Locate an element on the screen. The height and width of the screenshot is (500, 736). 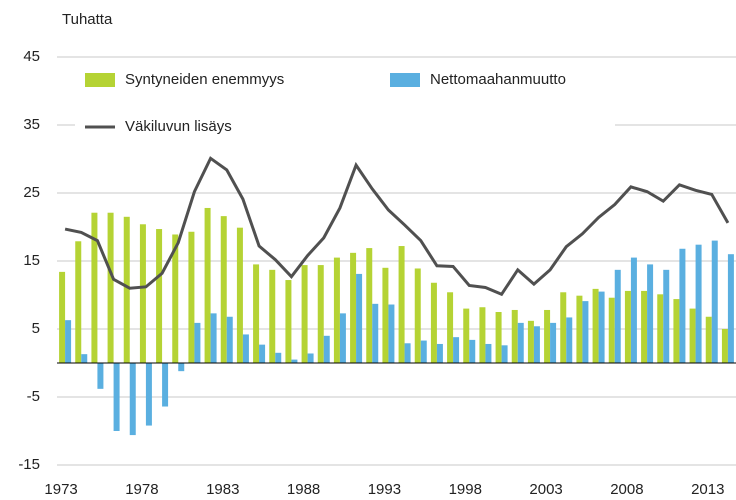
legend-label: Nettomaahanmuutto is located at coordinates (498, 79).